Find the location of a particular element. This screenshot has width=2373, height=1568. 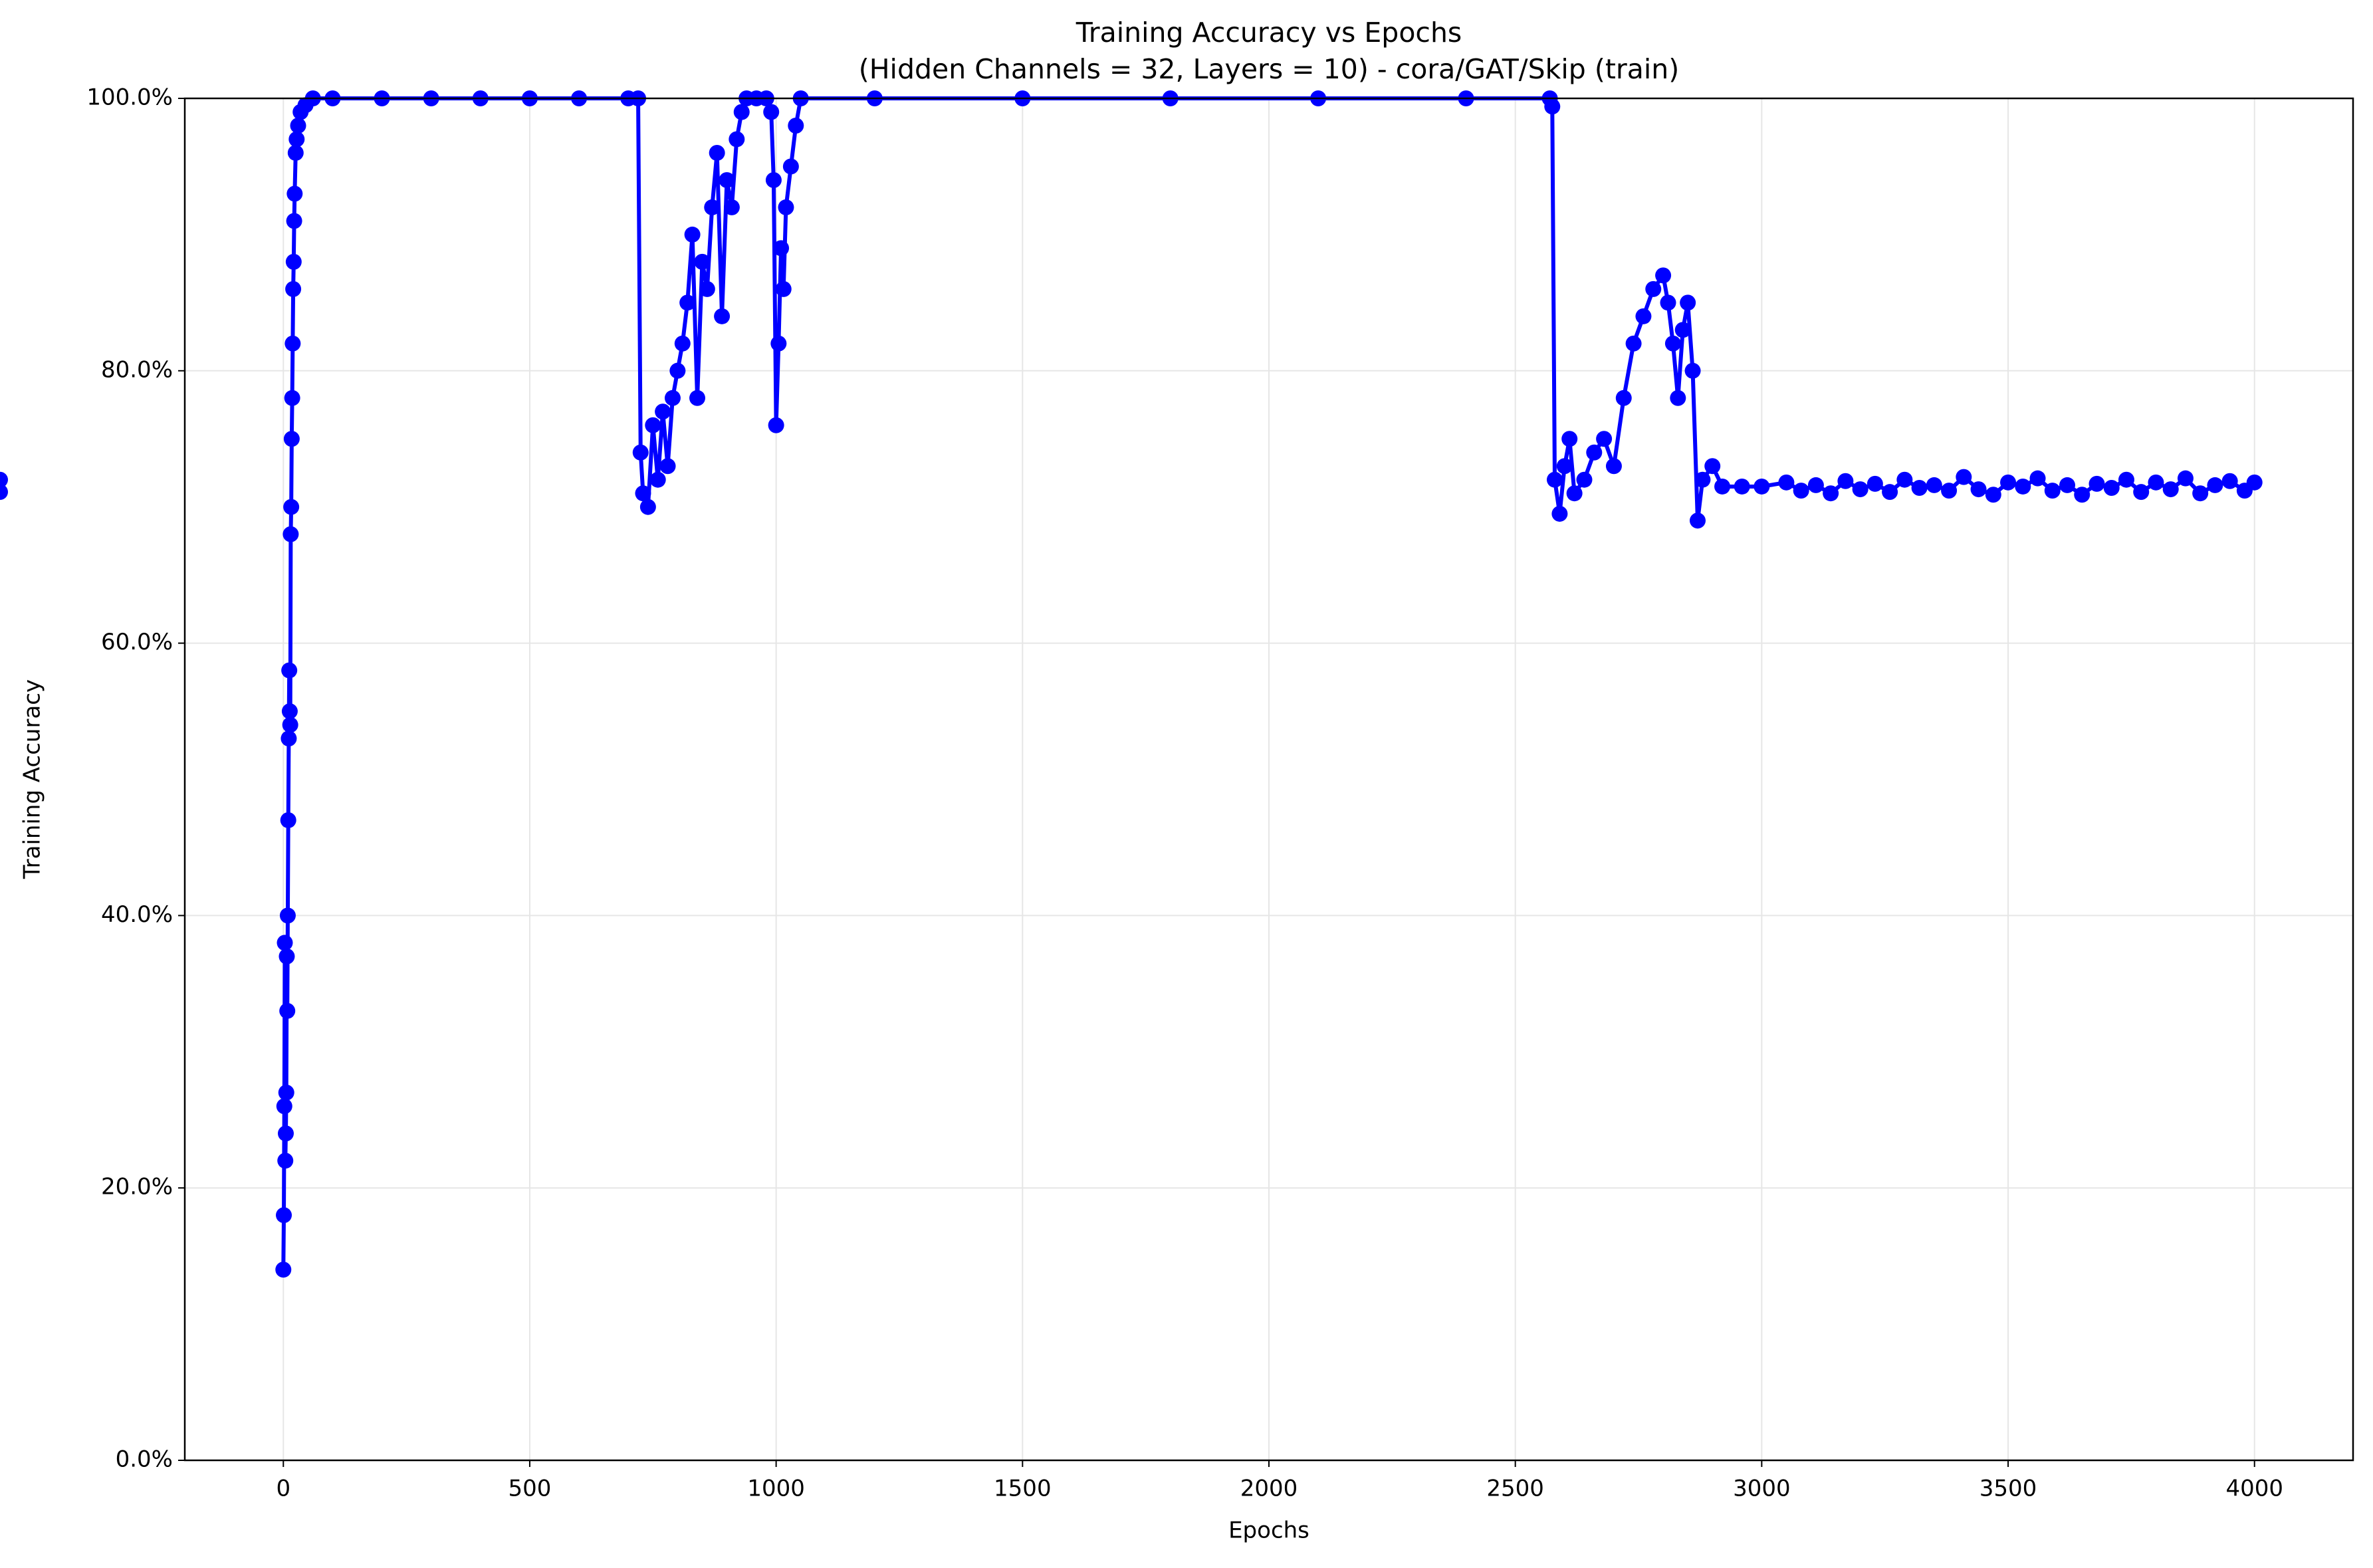

chart-title: Training Accuracy vs Epochs is located at coordinates (1268, 33).